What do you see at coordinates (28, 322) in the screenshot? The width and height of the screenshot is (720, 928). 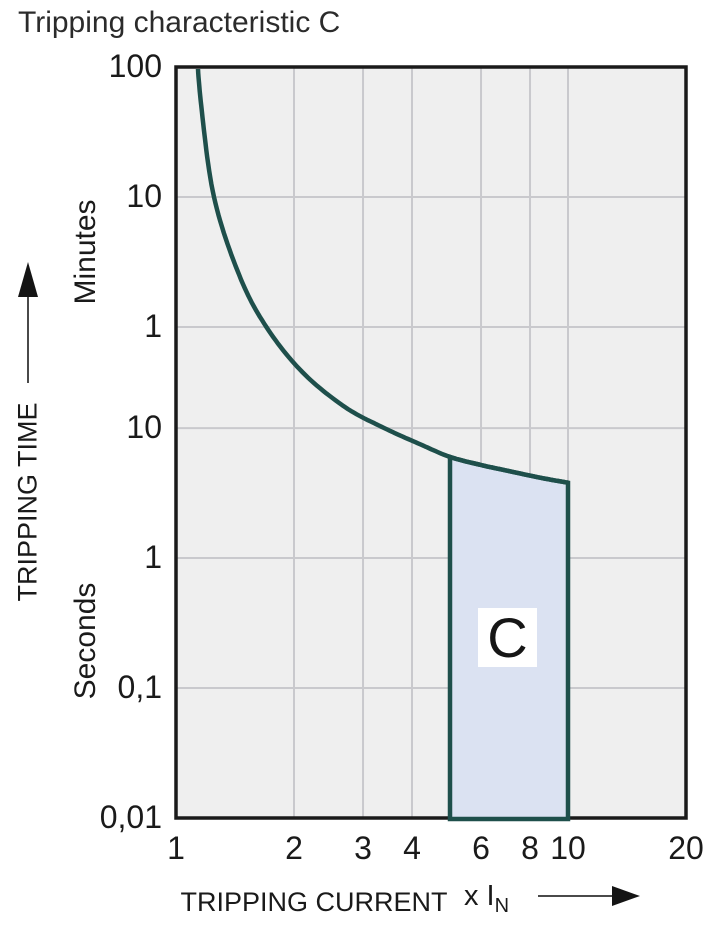 I see `tripping-time-arrow-icon` at bounding box center [28, 322].